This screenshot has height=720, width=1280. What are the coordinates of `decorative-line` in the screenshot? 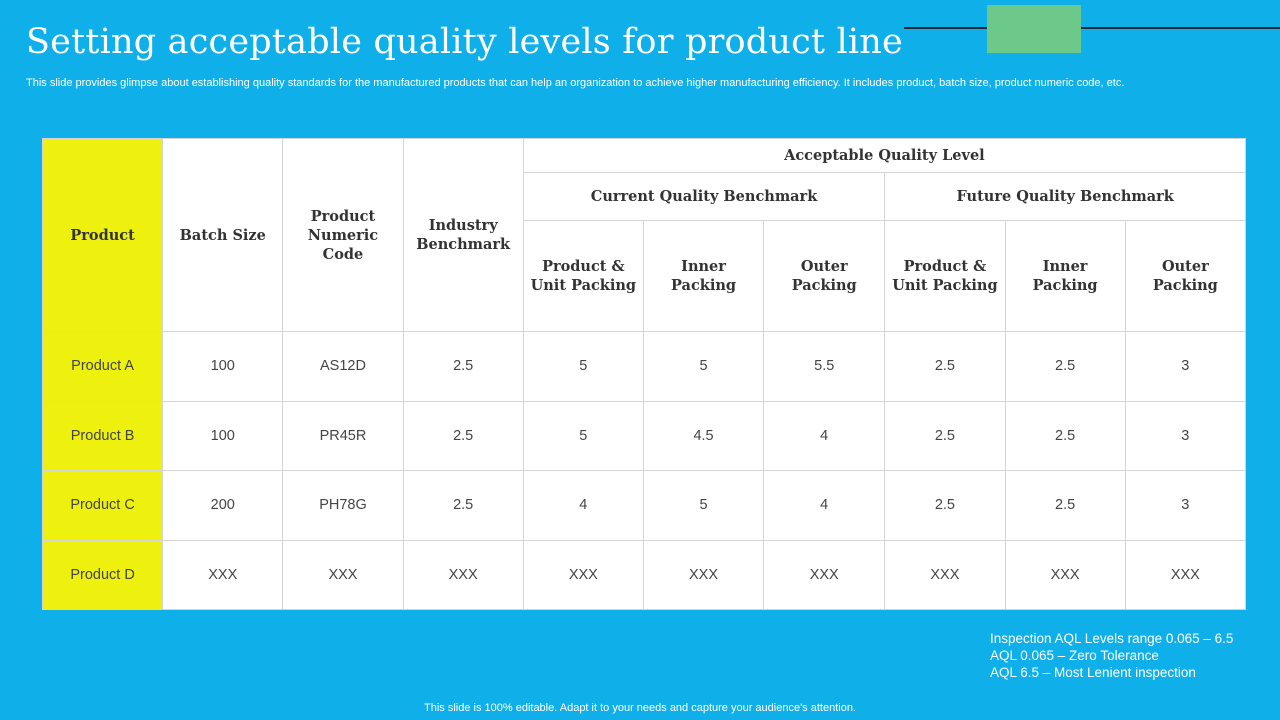 It's located at (1092, 28).